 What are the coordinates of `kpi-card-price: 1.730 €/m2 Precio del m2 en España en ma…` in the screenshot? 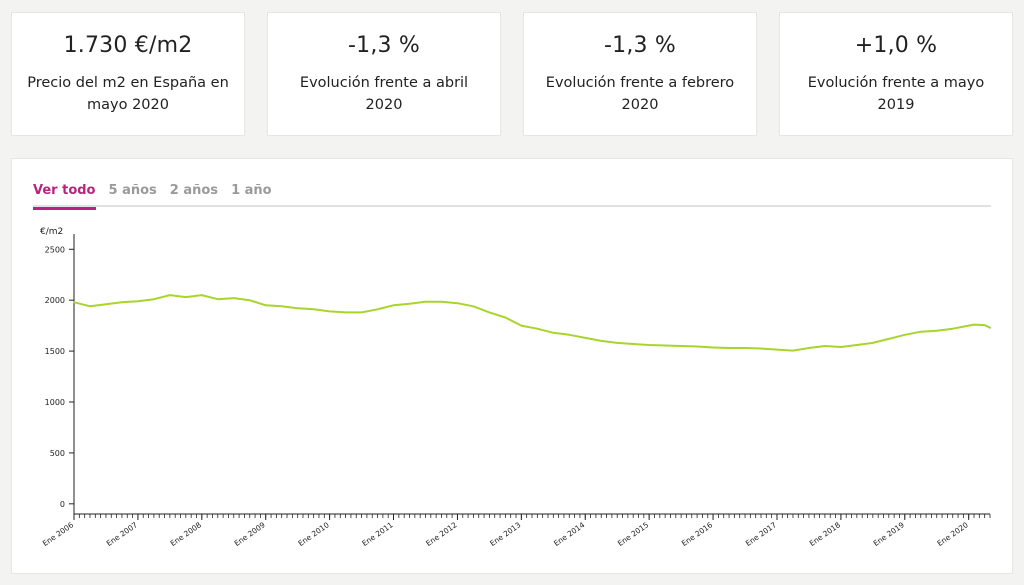 It's located at (128, 74).